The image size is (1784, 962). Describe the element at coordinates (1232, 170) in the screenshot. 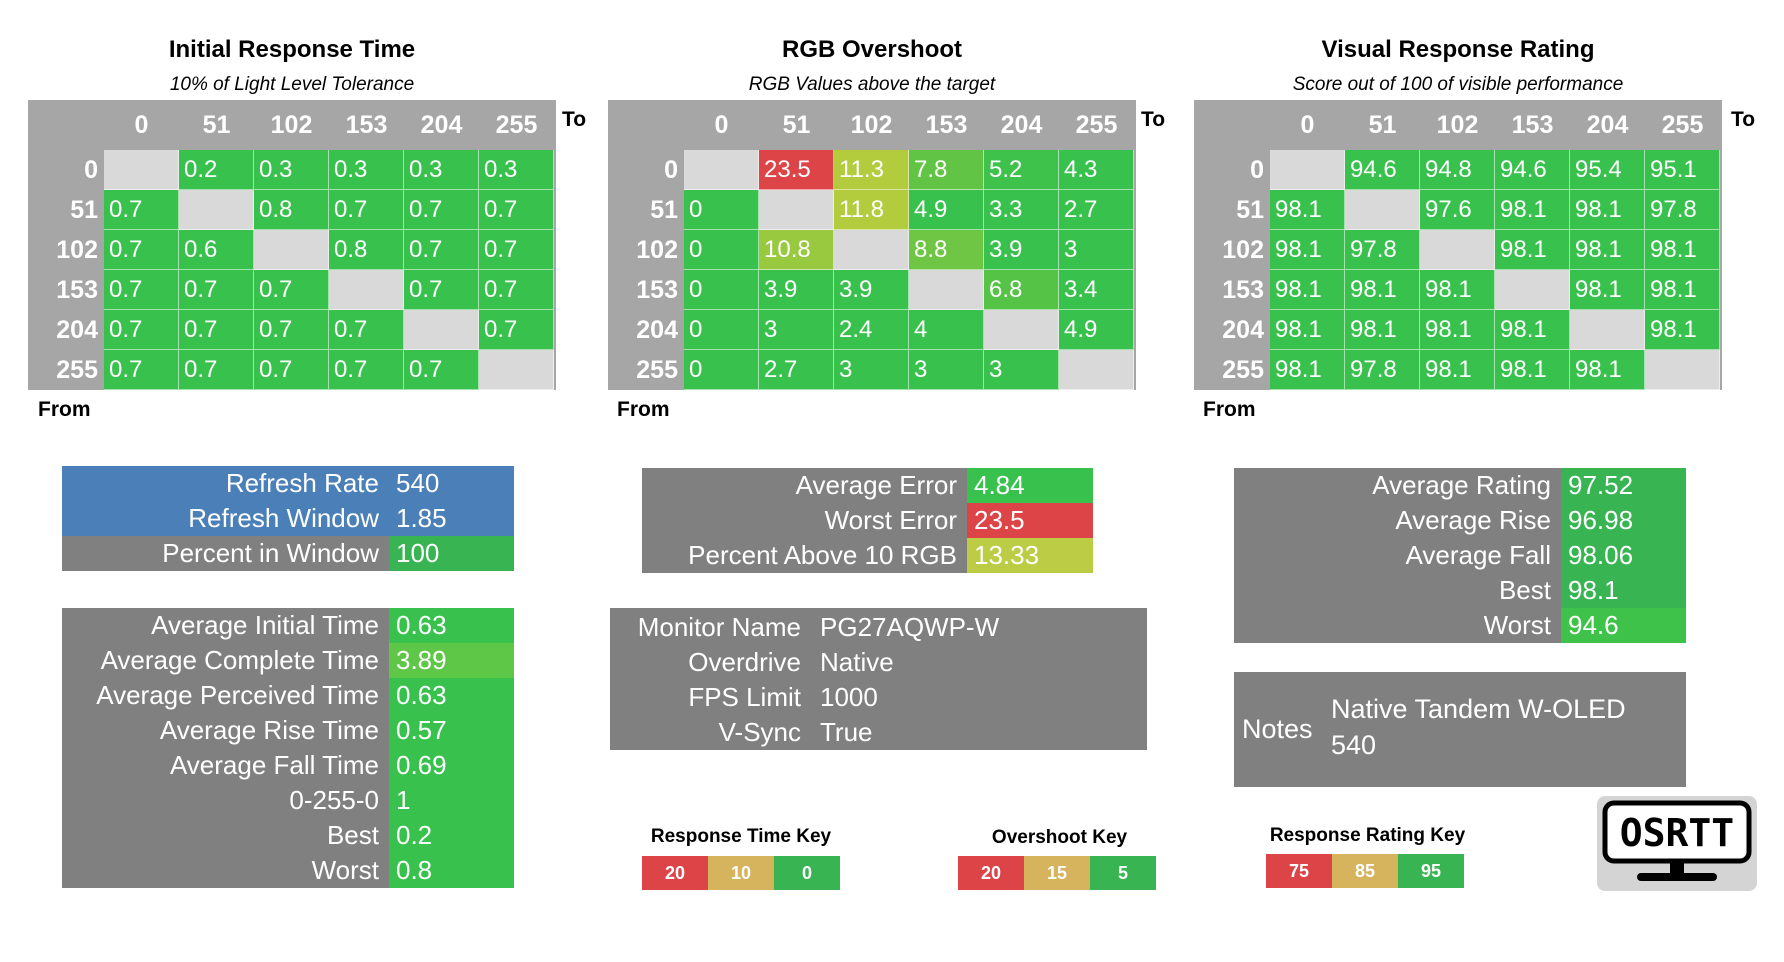

I see `row-header: 0` at that location.